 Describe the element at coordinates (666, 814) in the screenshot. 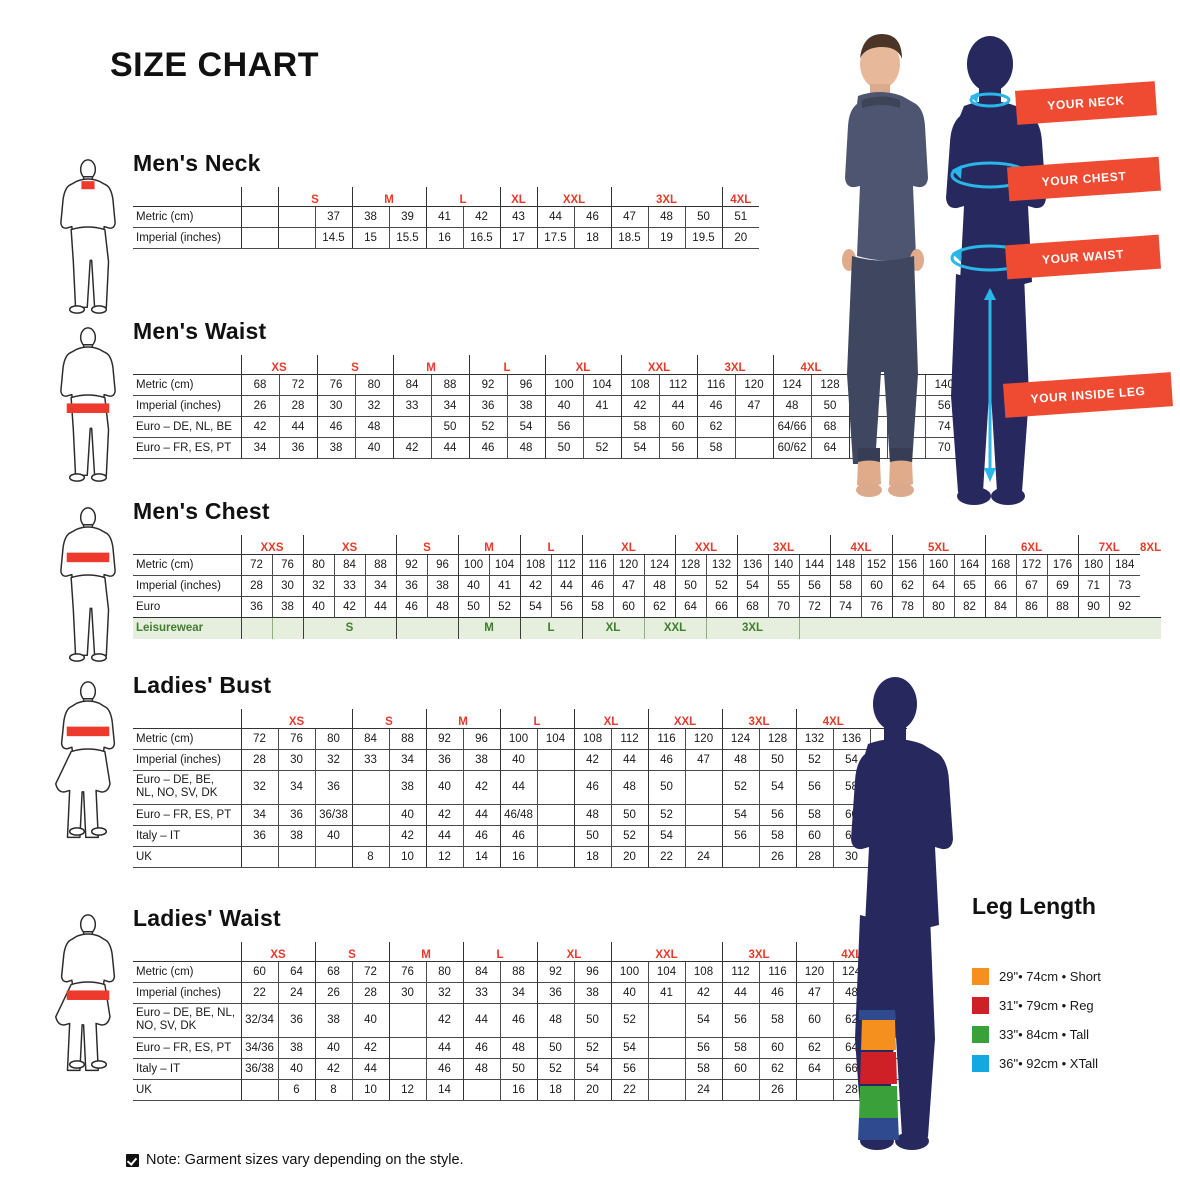

I see `cell: 52` at that location.